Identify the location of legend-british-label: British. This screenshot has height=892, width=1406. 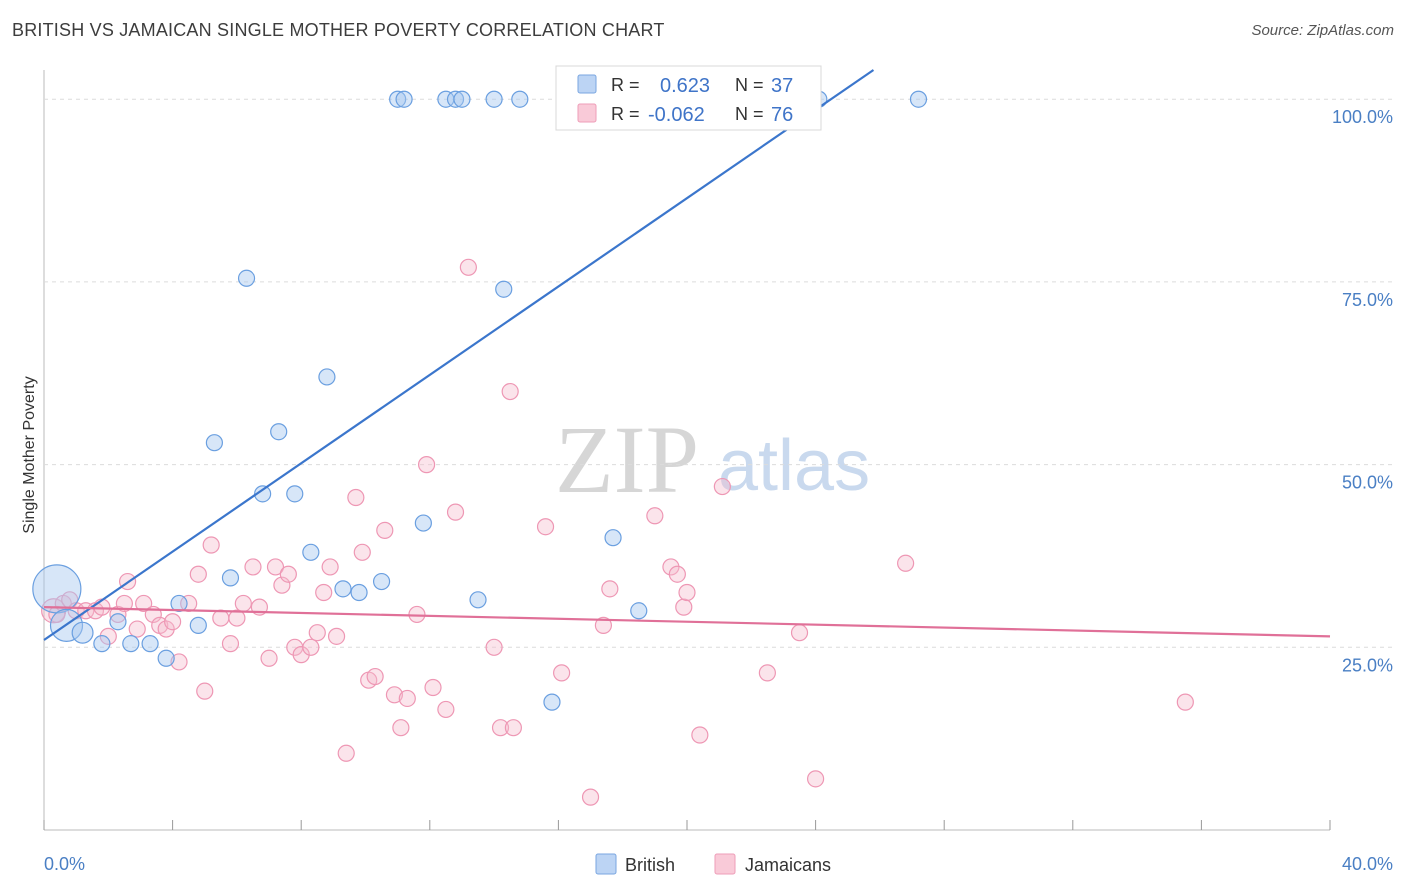
(650, 865).